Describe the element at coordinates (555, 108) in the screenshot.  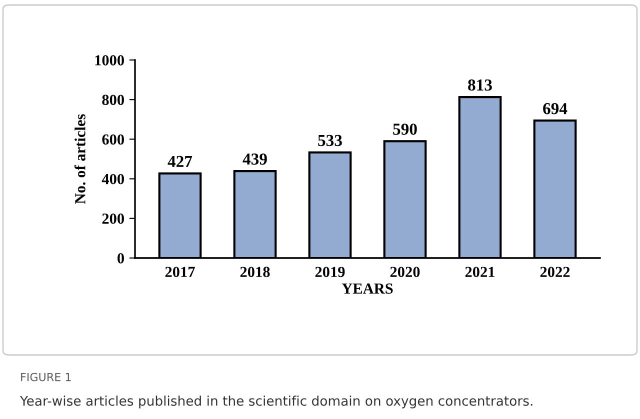
I see `data-label: 694` at that location.